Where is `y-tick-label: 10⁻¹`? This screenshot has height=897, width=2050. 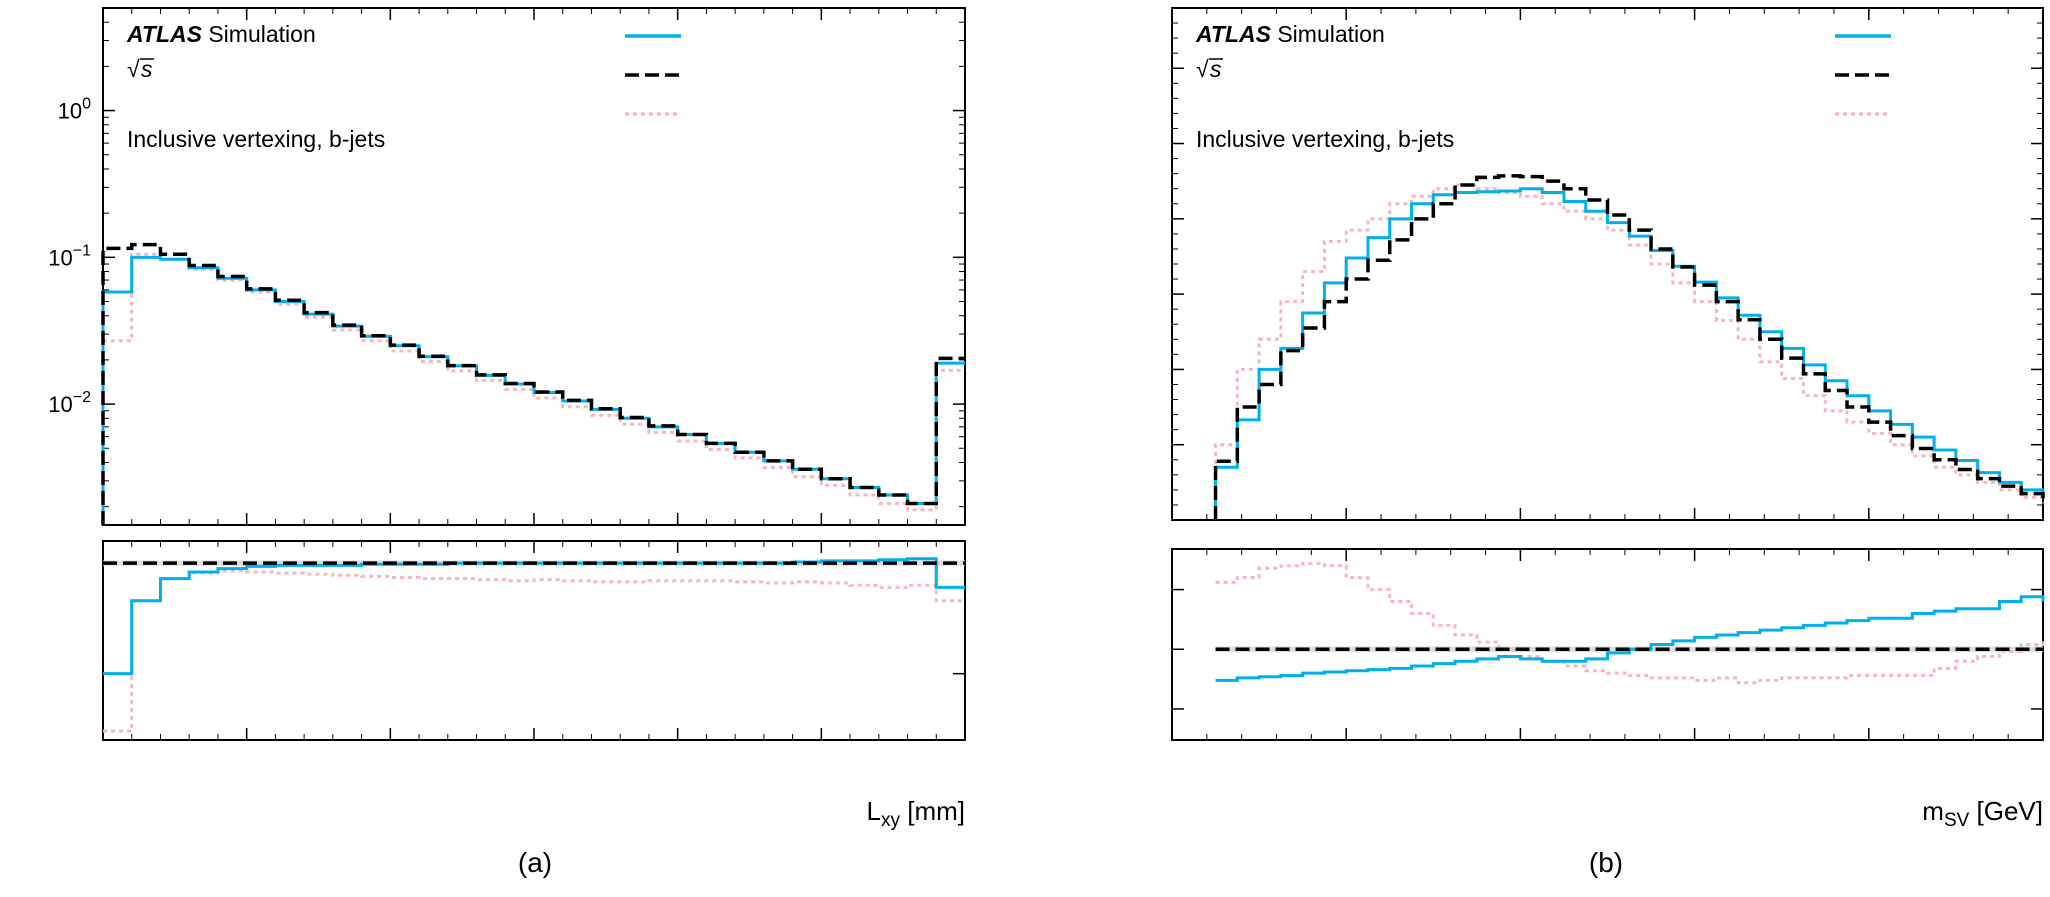
y-tick-label: 10⁻¹ is located at coordinates (69, 256).